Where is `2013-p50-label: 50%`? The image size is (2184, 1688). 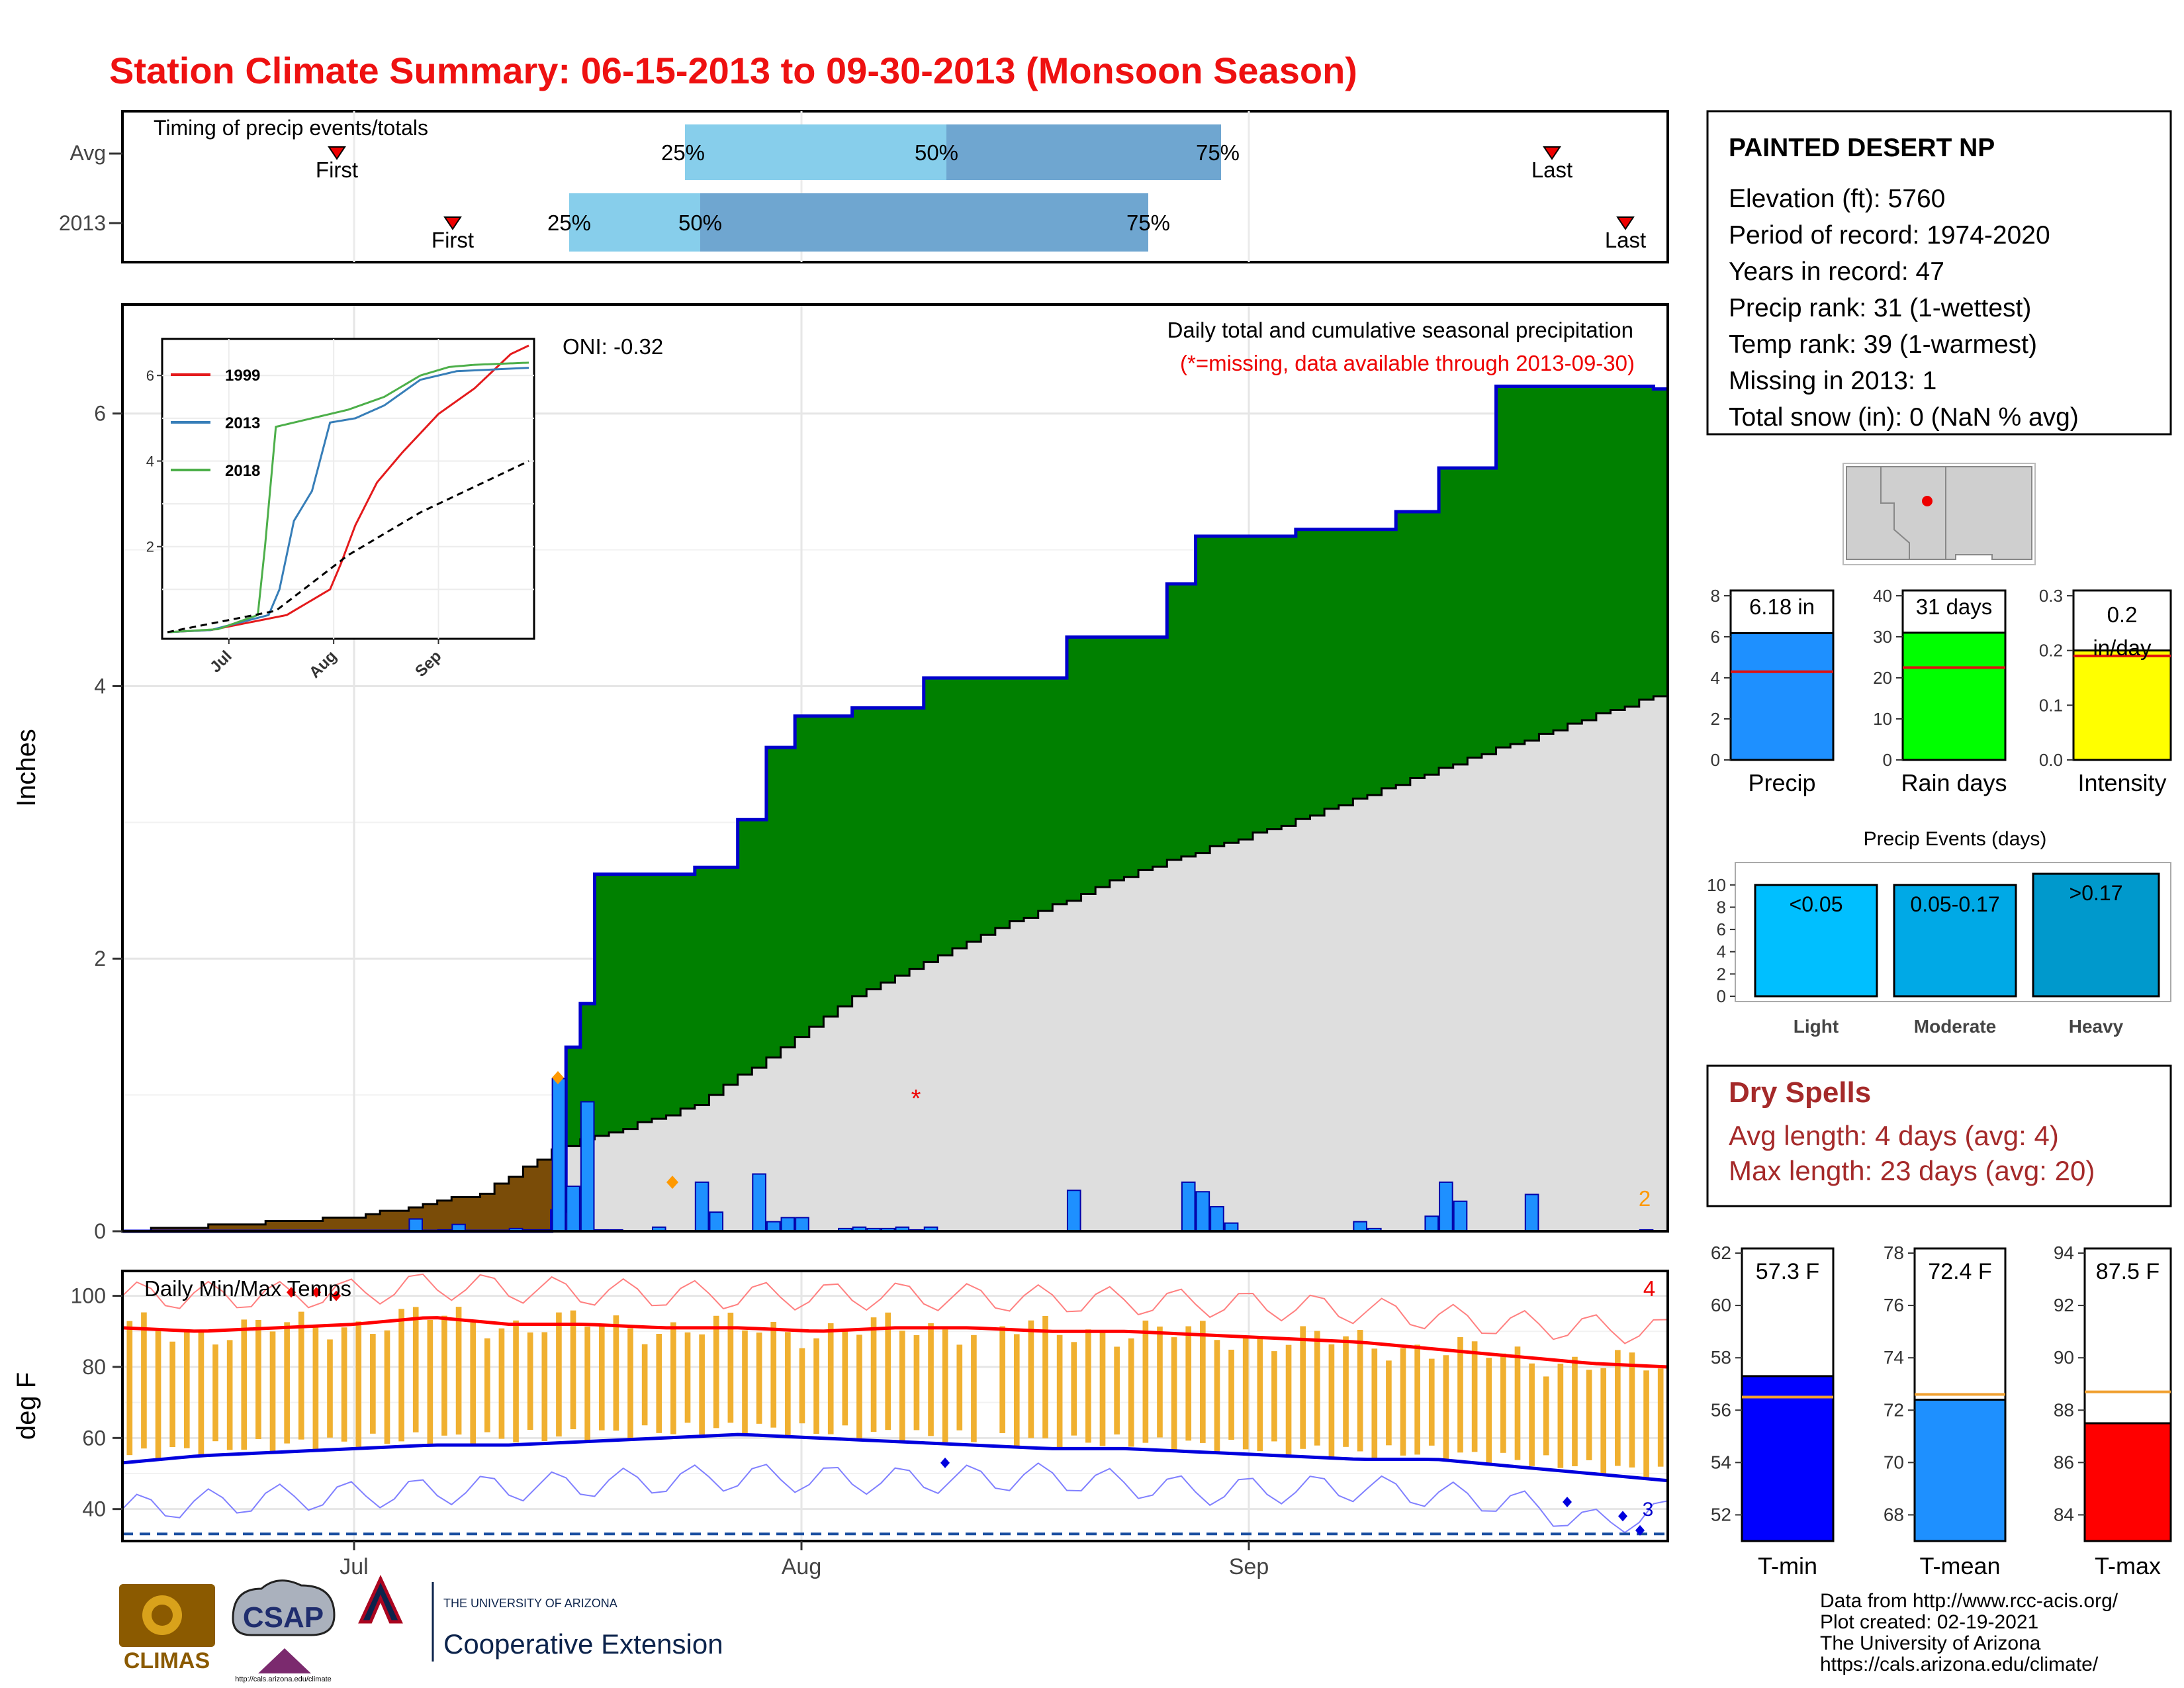
2013-p50-label: 50% is located at coordinates (700, 223).